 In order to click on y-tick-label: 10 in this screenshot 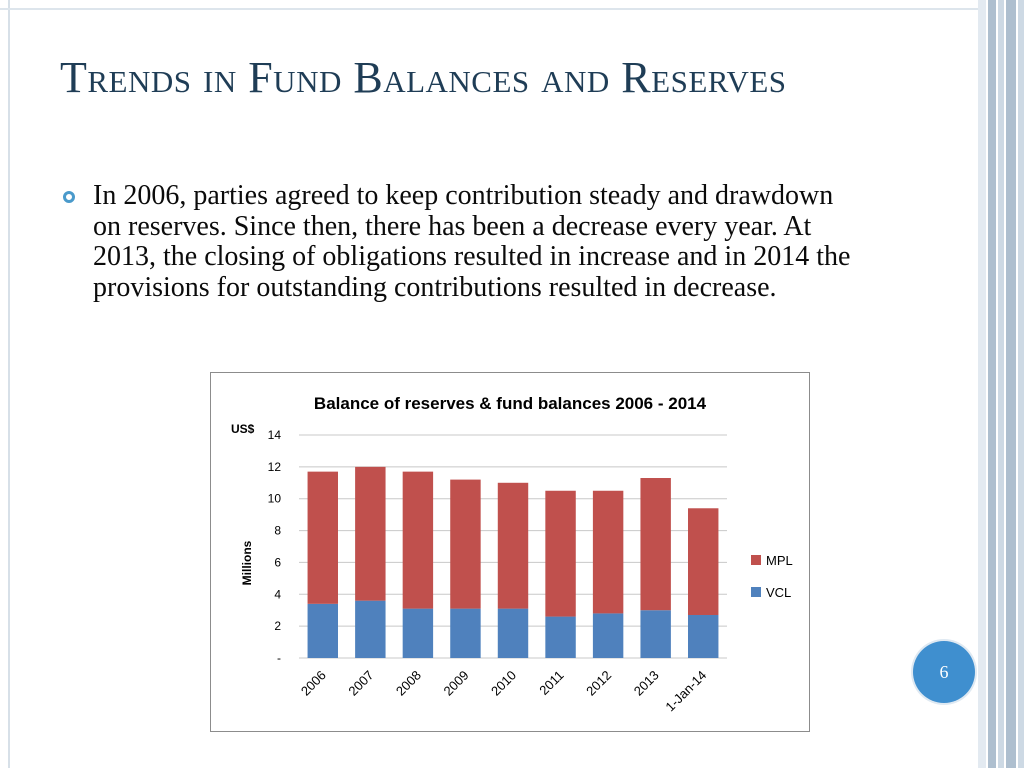, I will do `click(275, 499)`.